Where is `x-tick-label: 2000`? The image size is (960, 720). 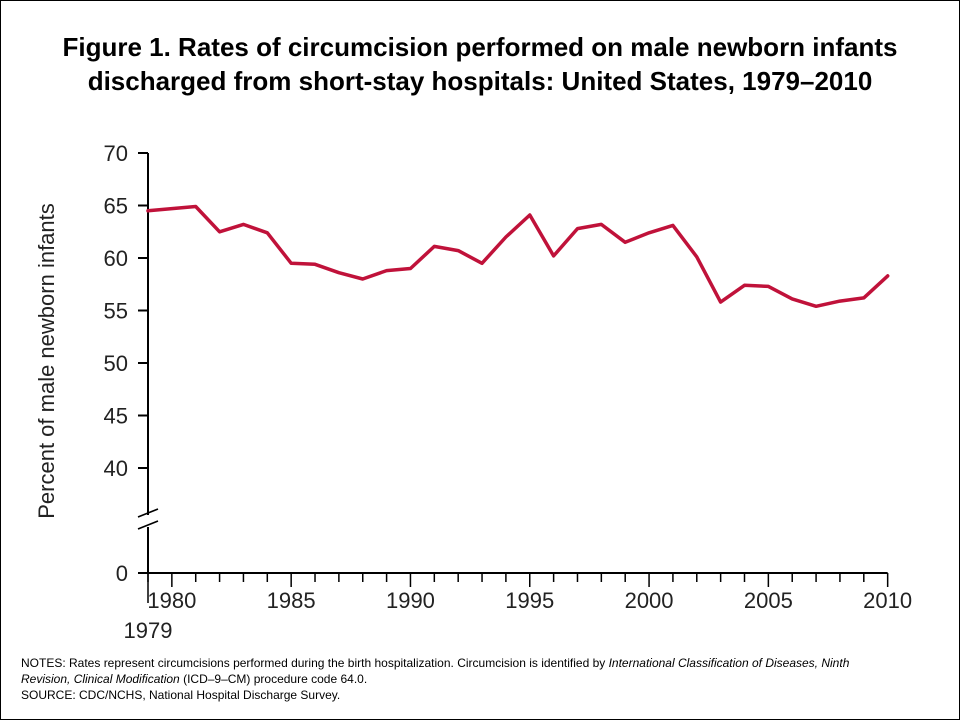
x-tick-label: 2000 is located at coordinates (649, 600).